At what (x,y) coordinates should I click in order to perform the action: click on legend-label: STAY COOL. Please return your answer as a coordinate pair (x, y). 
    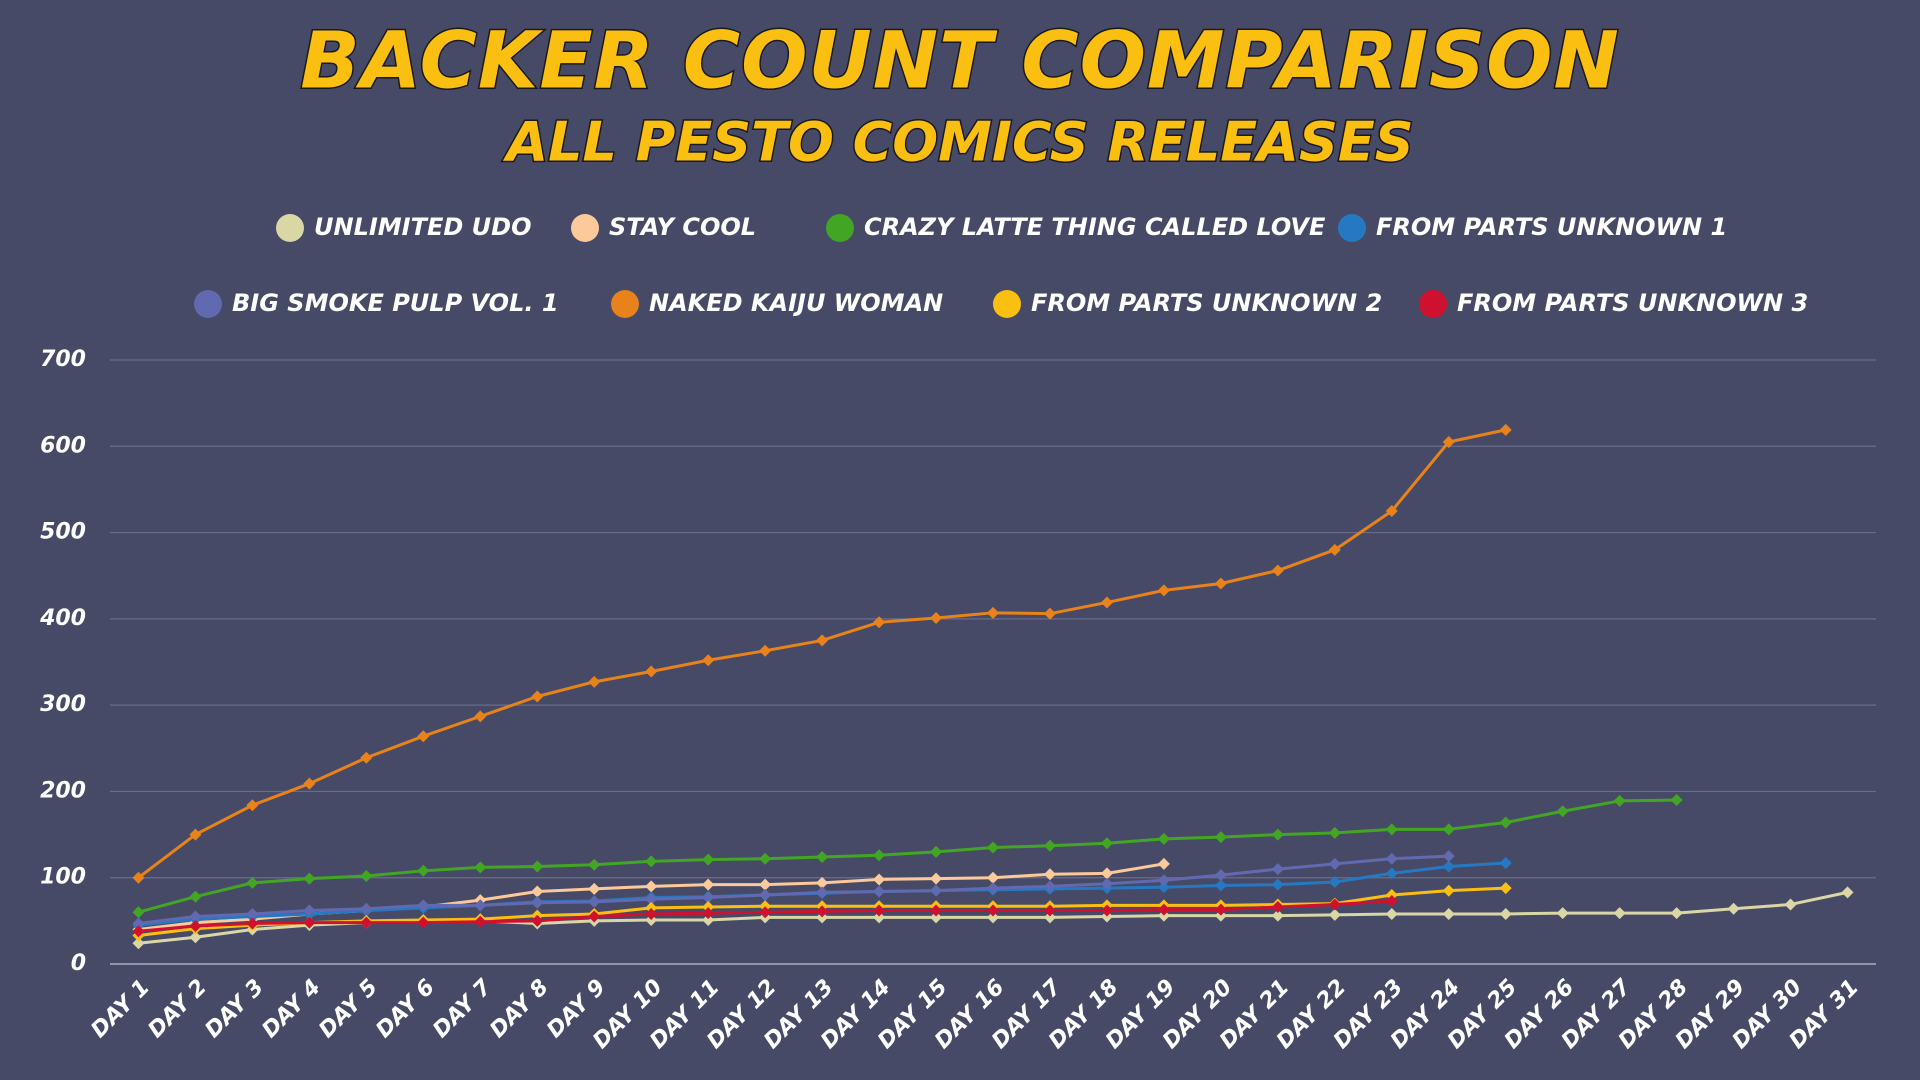
    Looking at the image, I should click on (682, 227).